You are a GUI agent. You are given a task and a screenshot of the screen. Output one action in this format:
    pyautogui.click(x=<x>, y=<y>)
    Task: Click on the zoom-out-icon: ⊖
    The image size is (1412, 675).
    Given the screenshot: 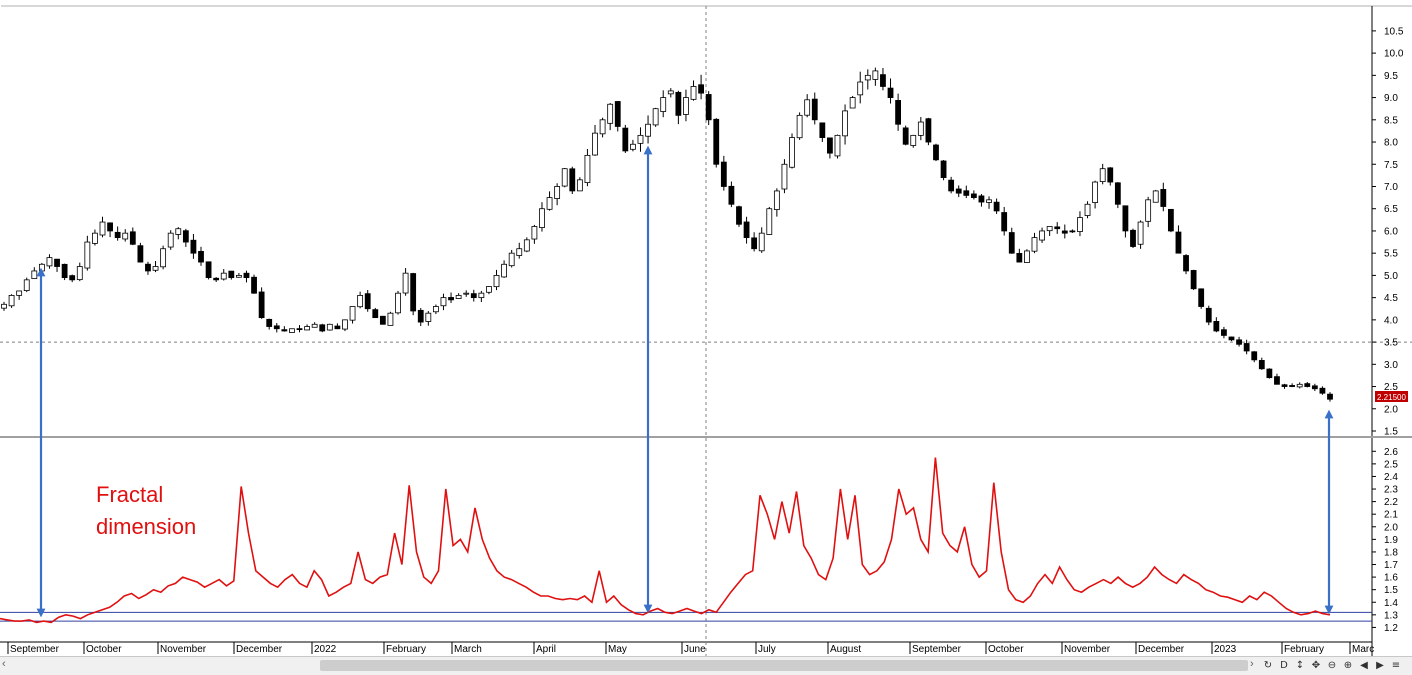 What is the action you would take?
    pyautogui.click(x=1332, y=665)
    